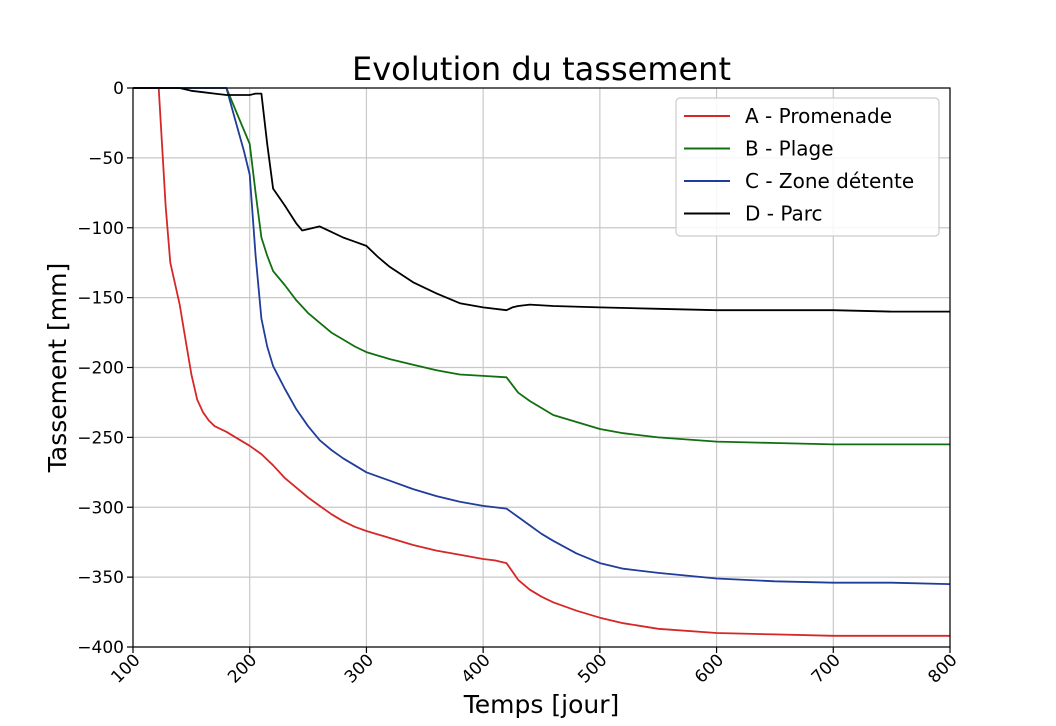 This screenshot has width=1056, height=726. Describe the element at coordinates (709, 668) in the screenshot. I see `x-tick-label: 600` at that location.